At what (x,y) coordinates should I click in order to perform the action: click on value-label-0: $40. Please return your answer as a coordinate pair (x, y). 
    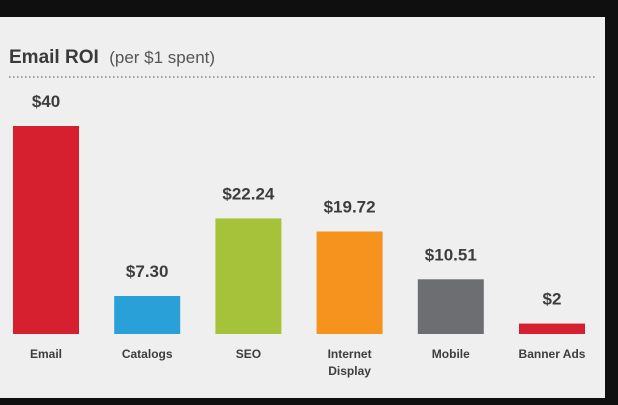
    Looking at the image, I should click on (46, 101).